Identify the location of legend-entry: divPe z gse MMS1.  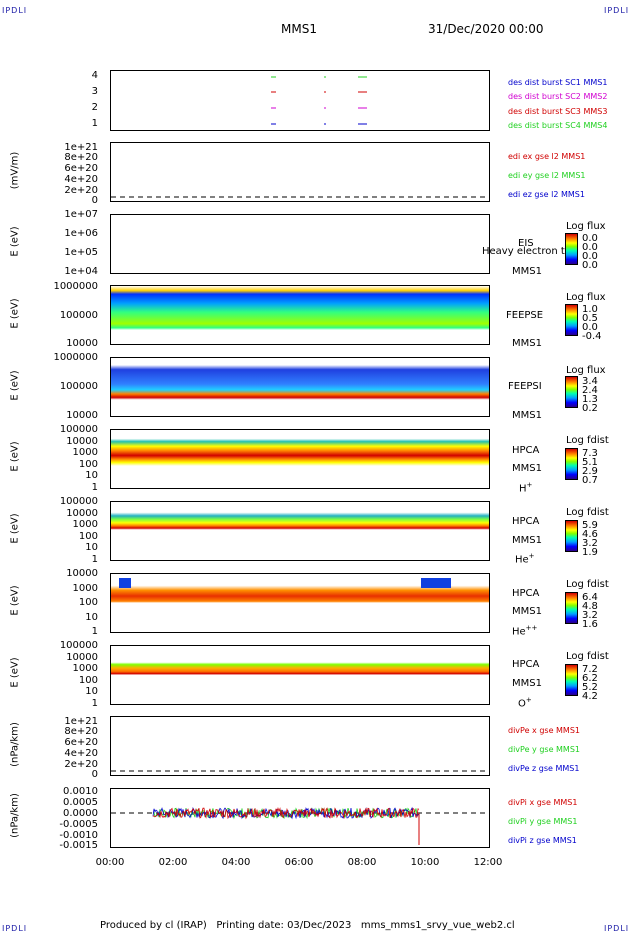
(544, 768).